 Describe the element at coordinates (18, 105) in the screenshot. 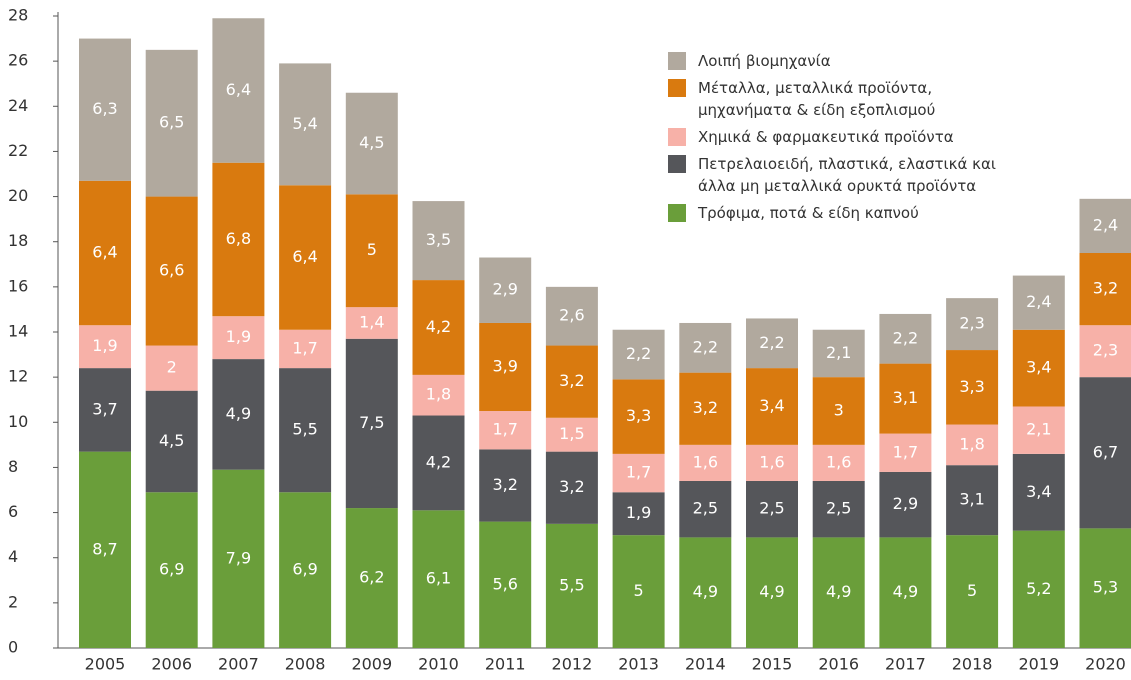

I see `y-tick-label: 24` at that location.